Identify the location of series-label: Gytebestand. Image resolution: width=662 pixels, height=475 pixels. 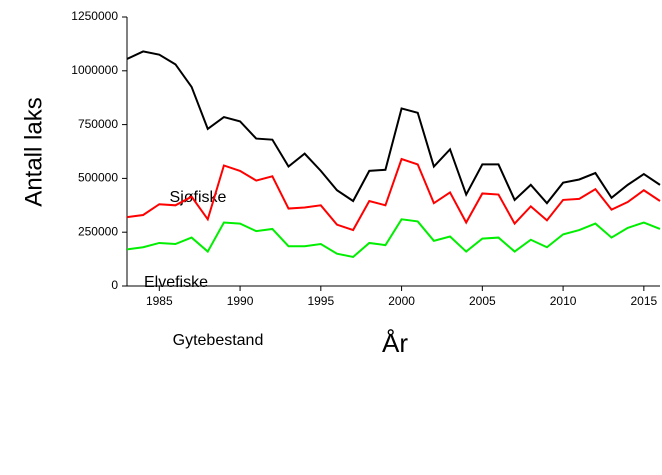
(218, 340).